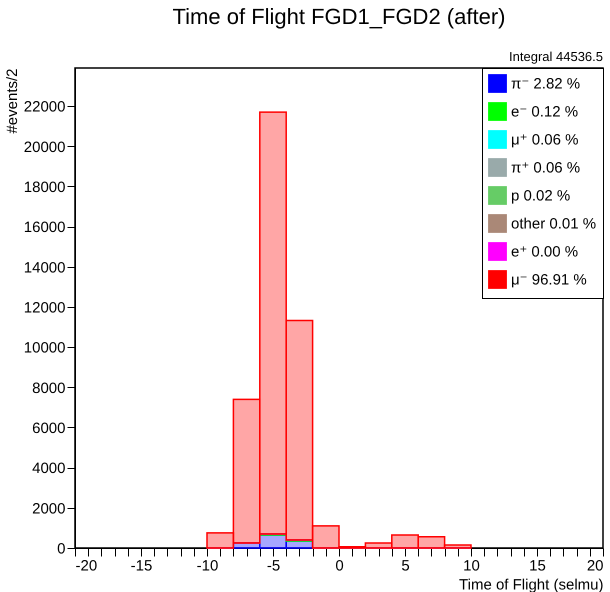 The image size is (610, 592). What do you see at coordinates (49, 388) in the screenshot?
I see `y-tick-label: 8000` at bounding box center [49, 388].